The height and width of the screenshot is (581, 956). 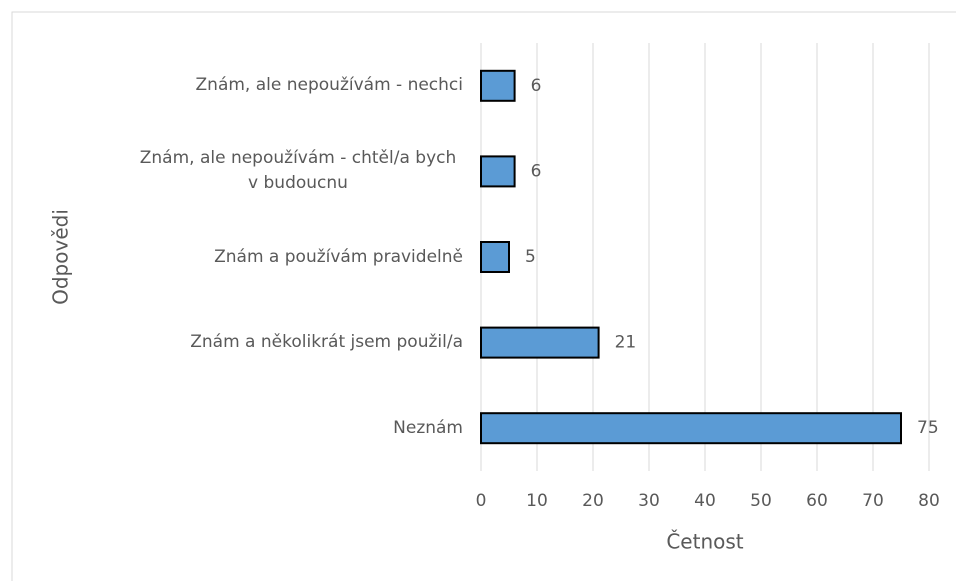 I want to click on x-tick-label: 60, so click(x=817, y=501).